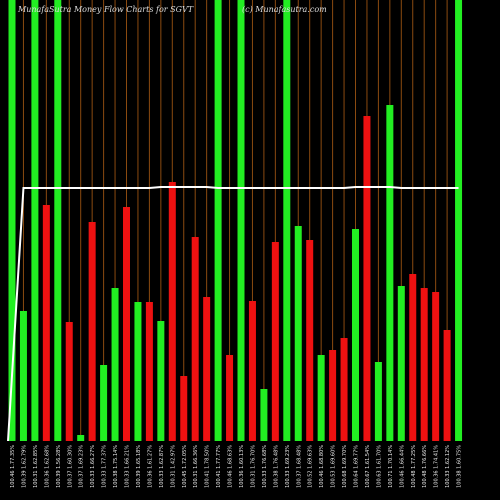 The image size is (500, 500). I want to click on x-tick-label: 100.39 1.62.79%, so click(24, 466).